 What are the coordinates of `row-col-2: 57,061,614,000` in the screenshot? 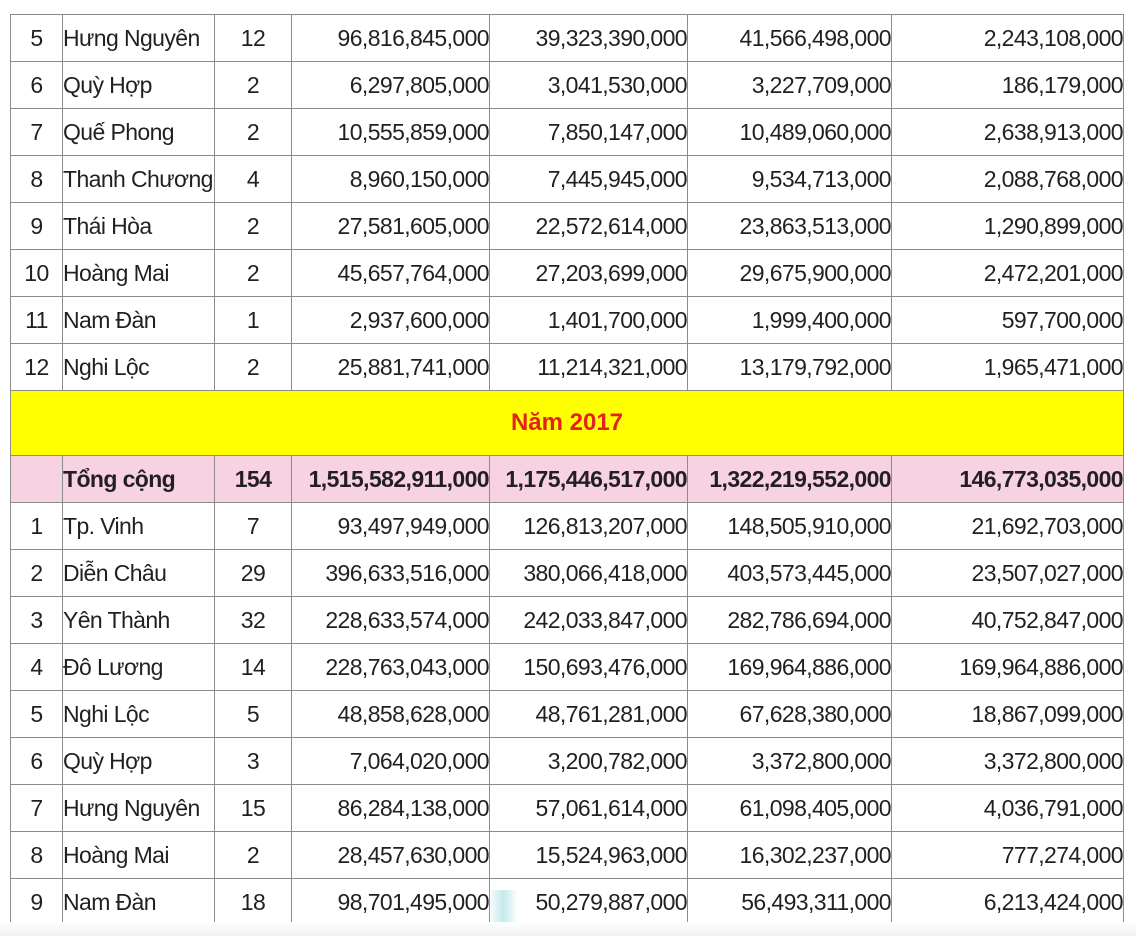 It's located at (588, 808).